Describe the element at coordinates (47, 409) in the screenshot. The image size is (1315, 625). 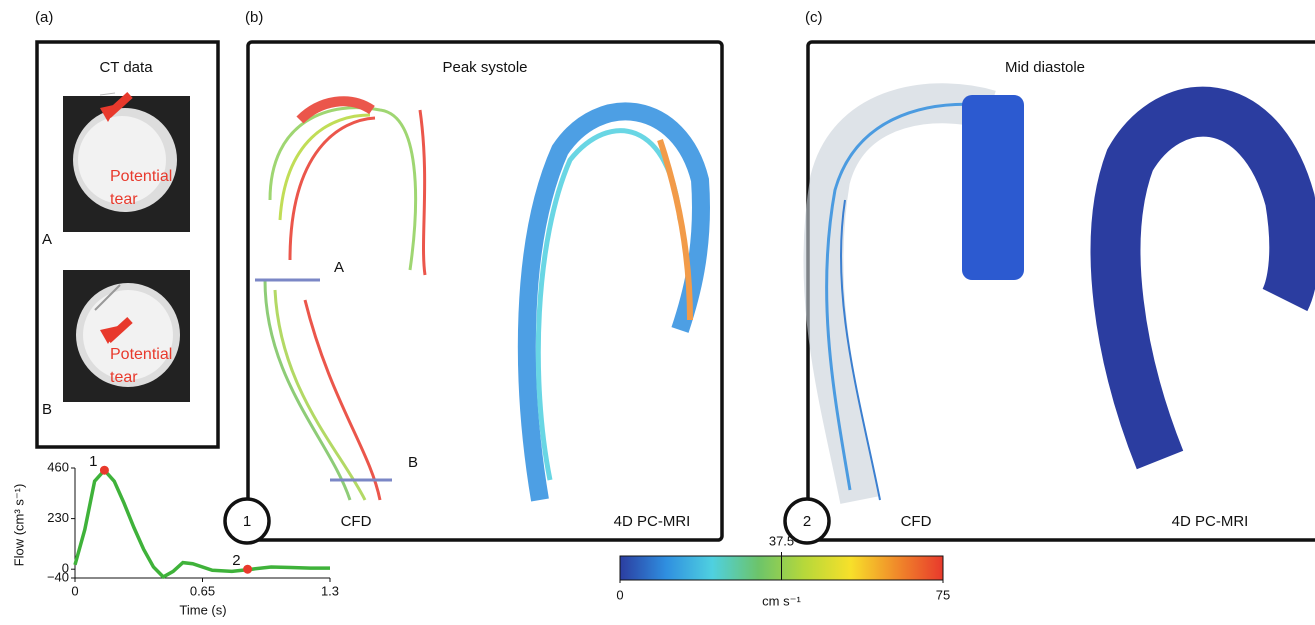
I see `image-label: B` at that location.